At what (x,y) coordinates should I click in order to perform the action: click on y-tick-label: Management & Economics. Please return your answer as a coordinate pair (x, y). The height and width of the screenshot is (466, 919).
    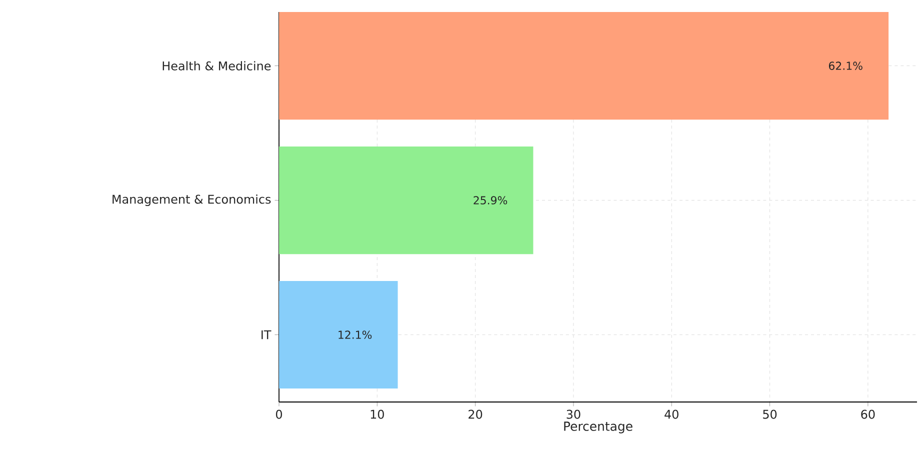
    Looking at the image, I should click on (191, 200).